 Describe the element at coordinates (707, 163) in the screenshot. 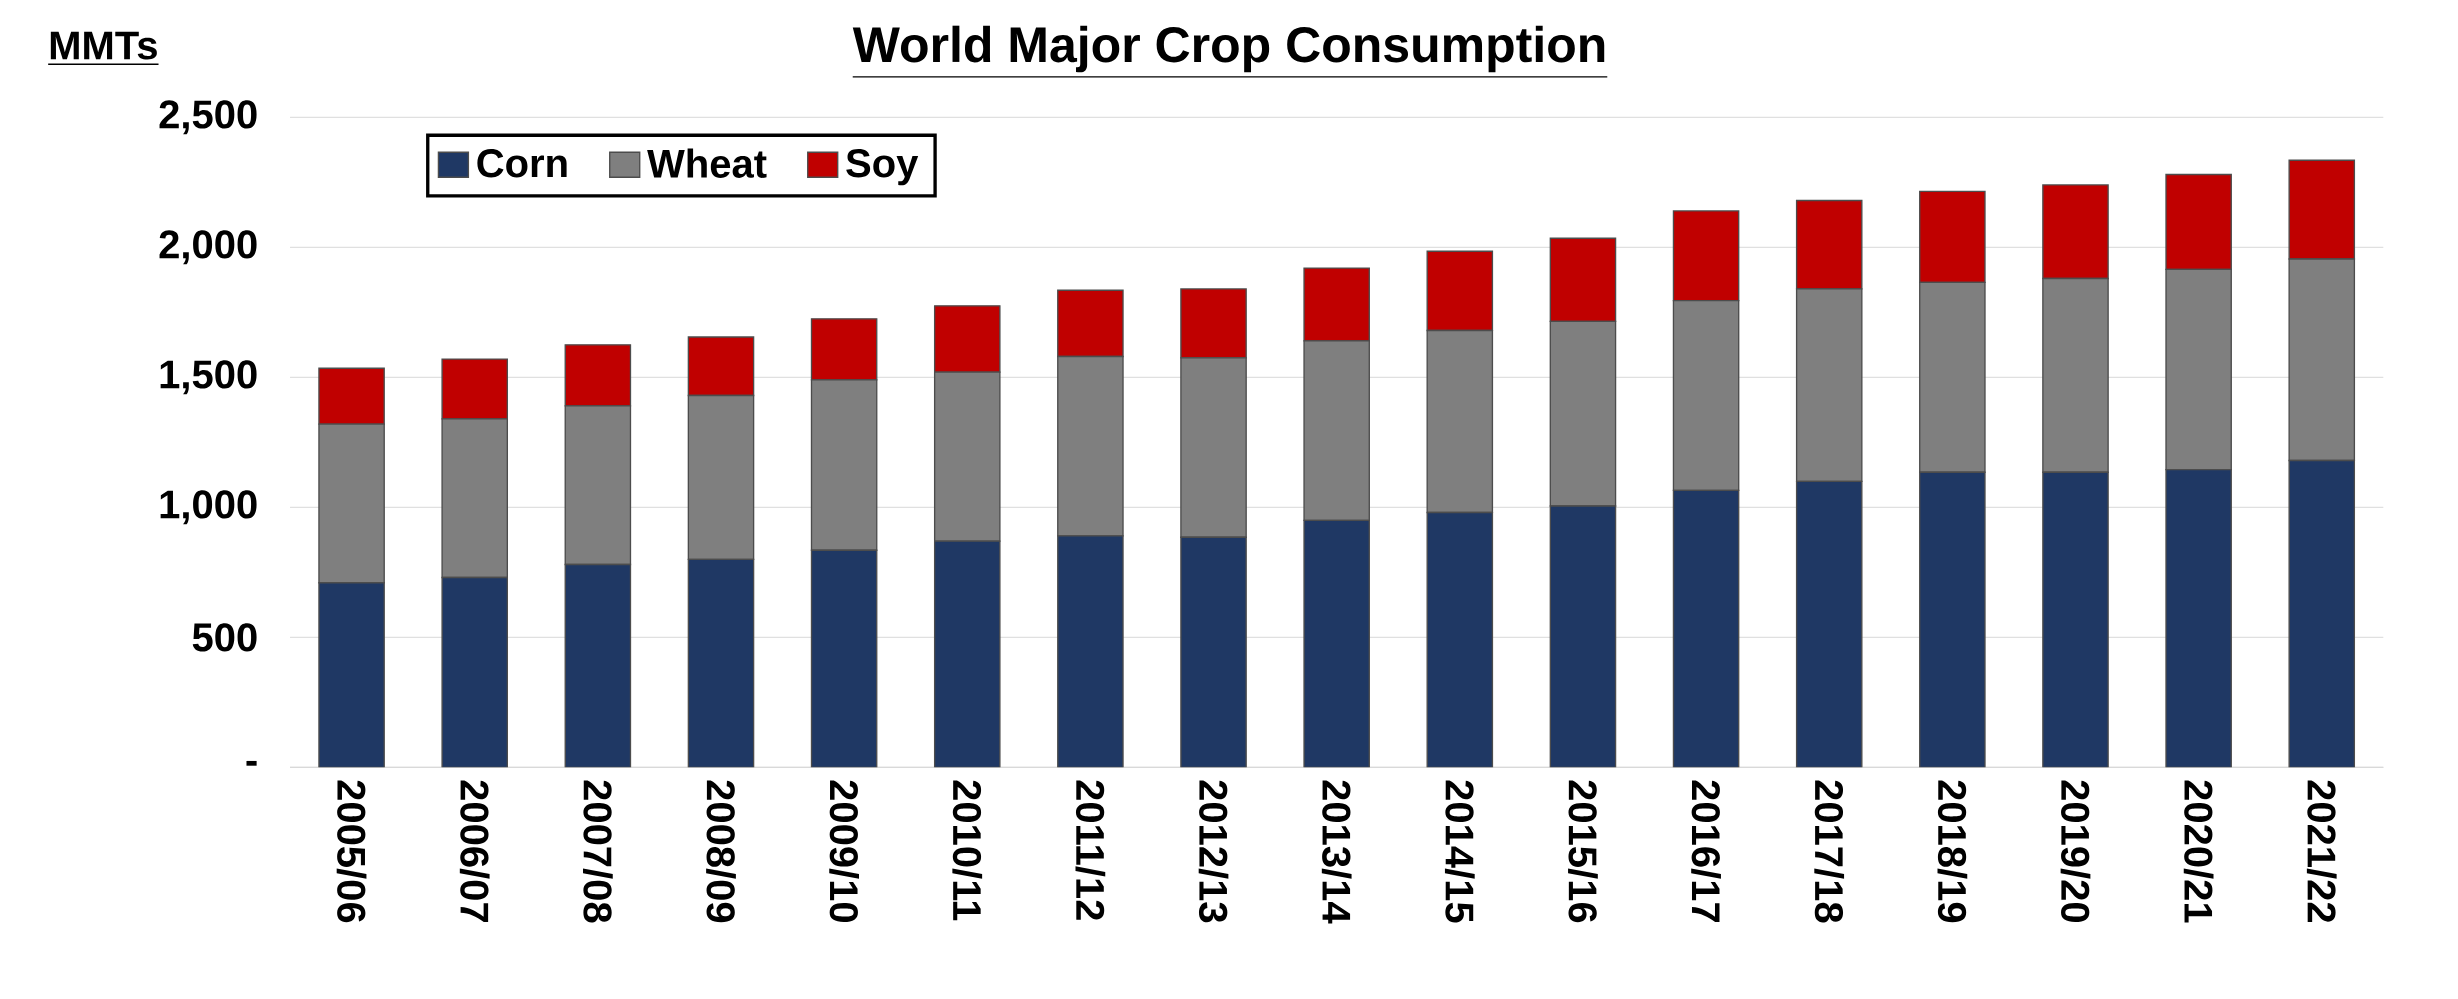

I see `legend-label: Wheat` at that location.